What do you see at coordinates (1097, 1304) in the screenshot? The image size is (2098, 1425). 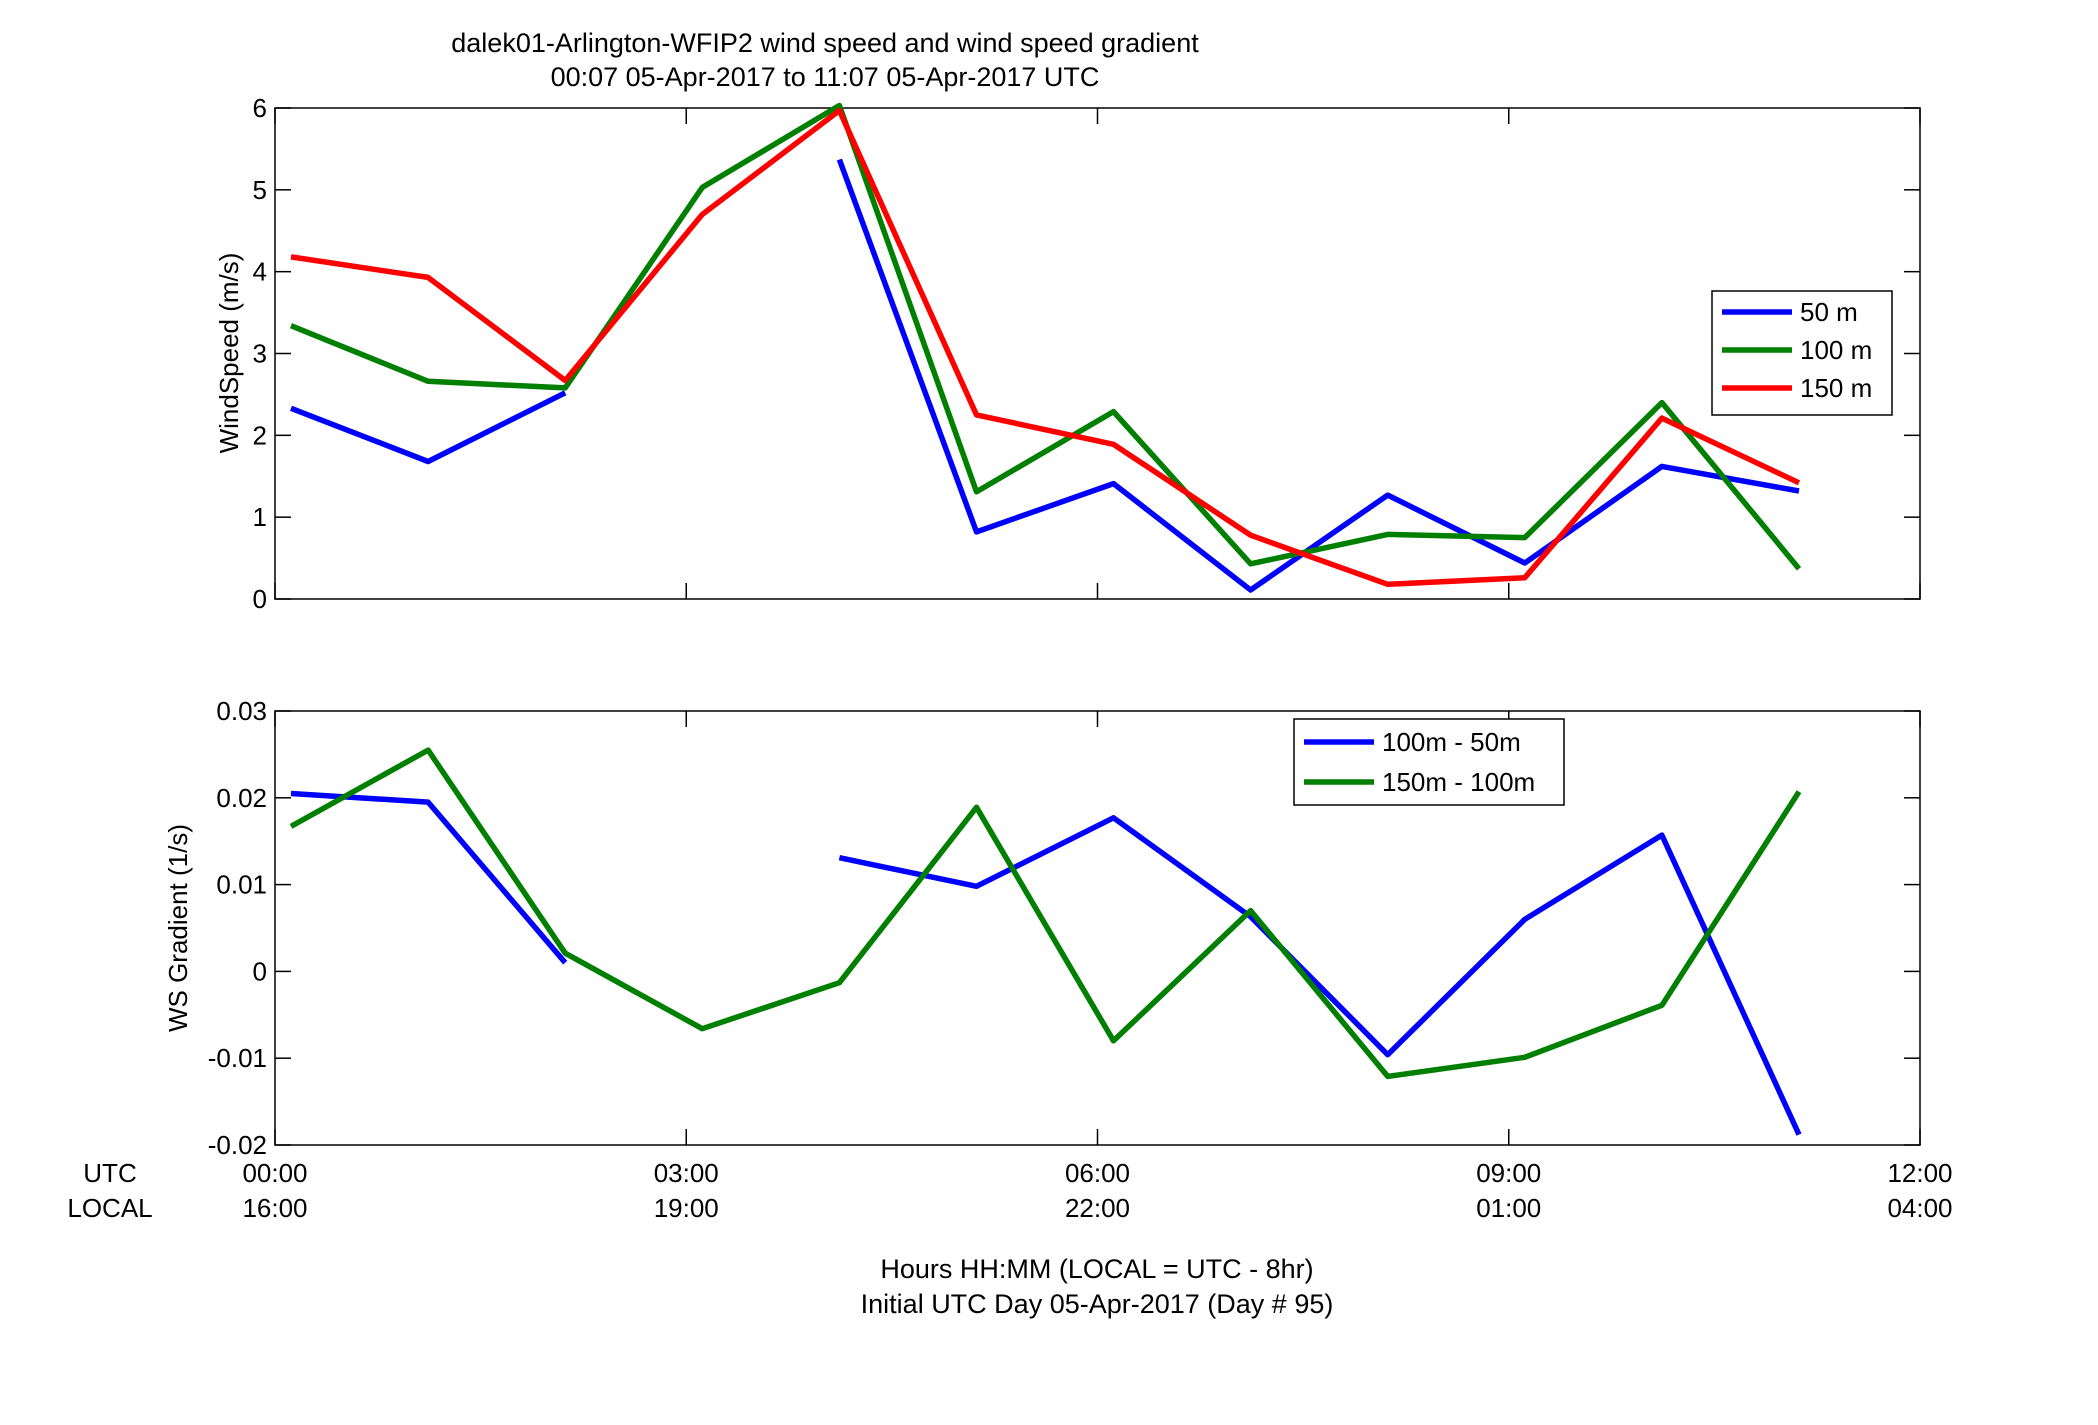 I see `x-axis-label-line2: Initial UTC Day 05-Apr-2017 (Day # 95)` at bounding box center [1097, 1304].